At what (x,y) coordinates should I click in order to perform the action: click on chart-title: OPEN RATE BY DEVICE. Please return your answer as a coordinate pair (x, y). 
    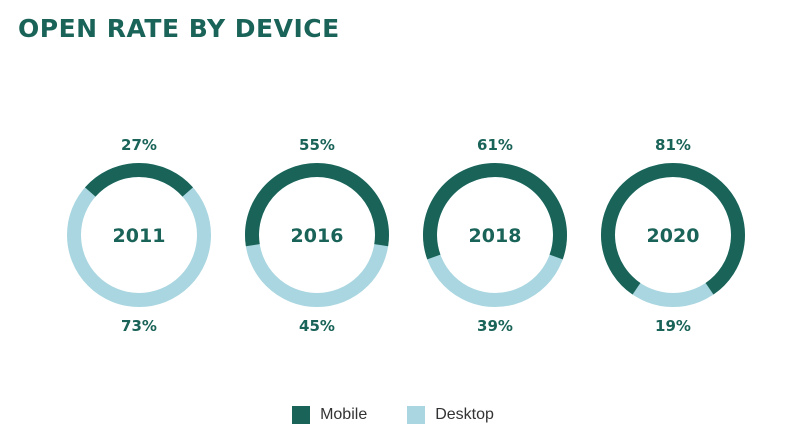
    Looking at the image, I should click on (179, 28).